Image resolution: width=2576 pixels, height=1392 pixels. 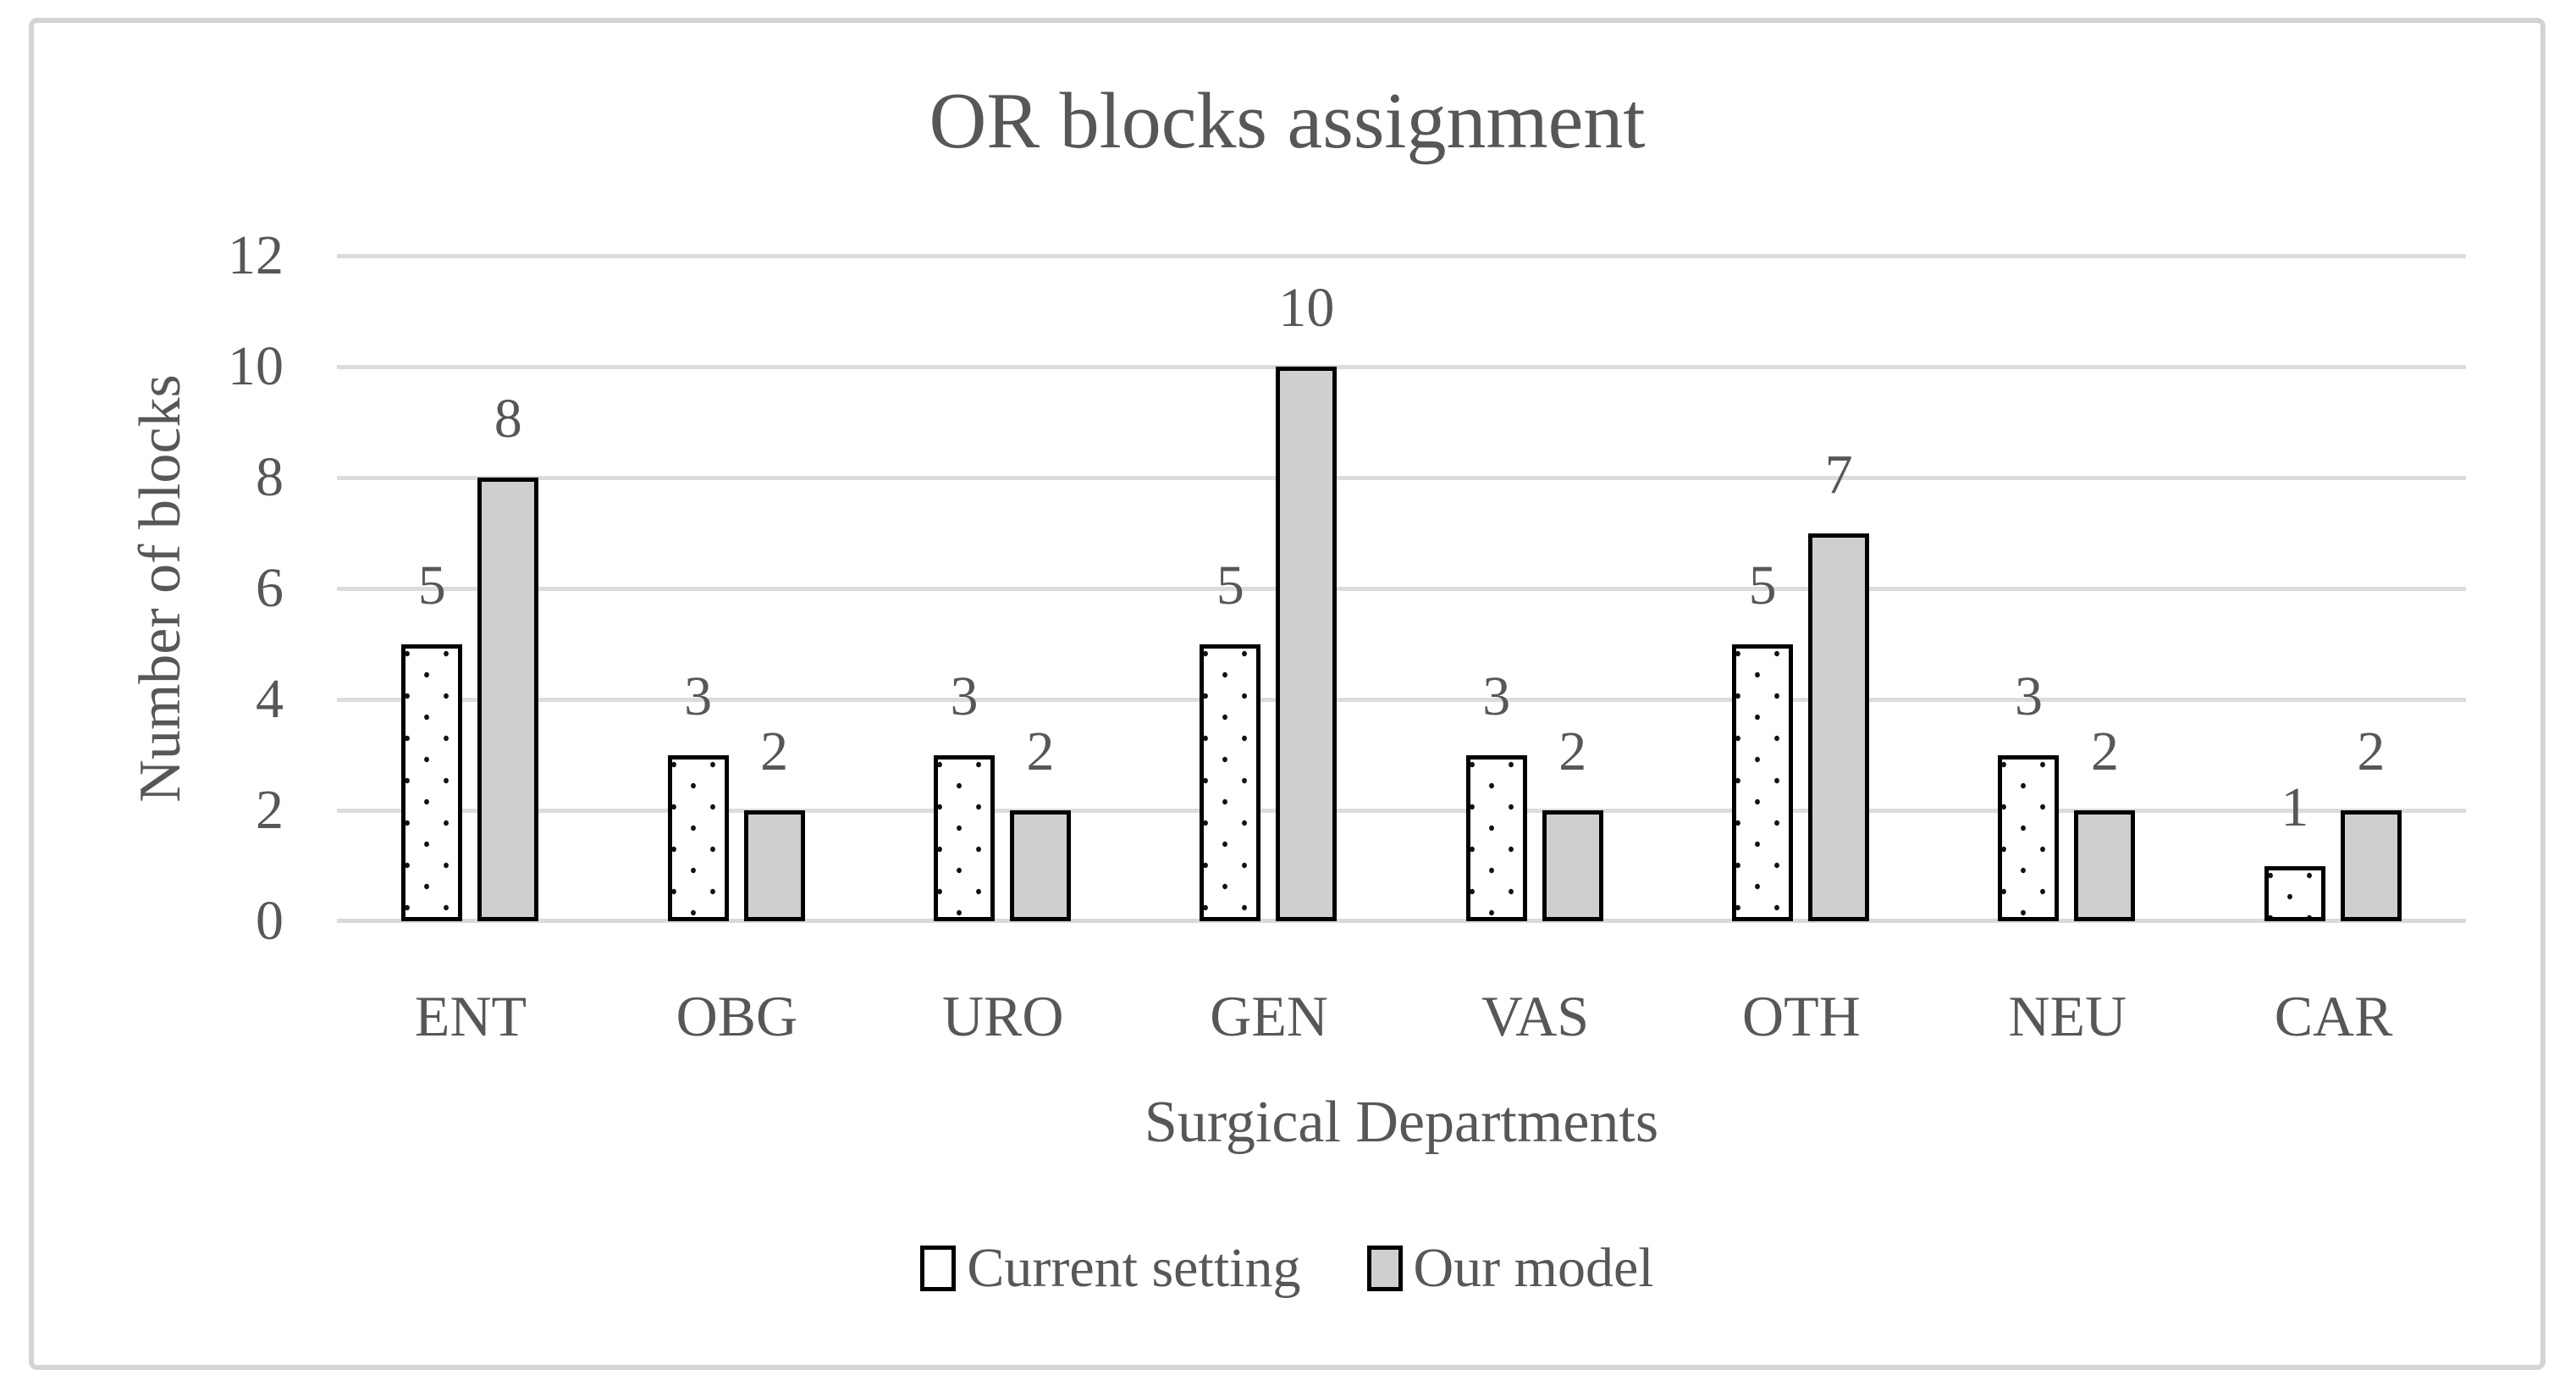 I want to click on bar-vas-our-model, so click(x=1573, y=865).